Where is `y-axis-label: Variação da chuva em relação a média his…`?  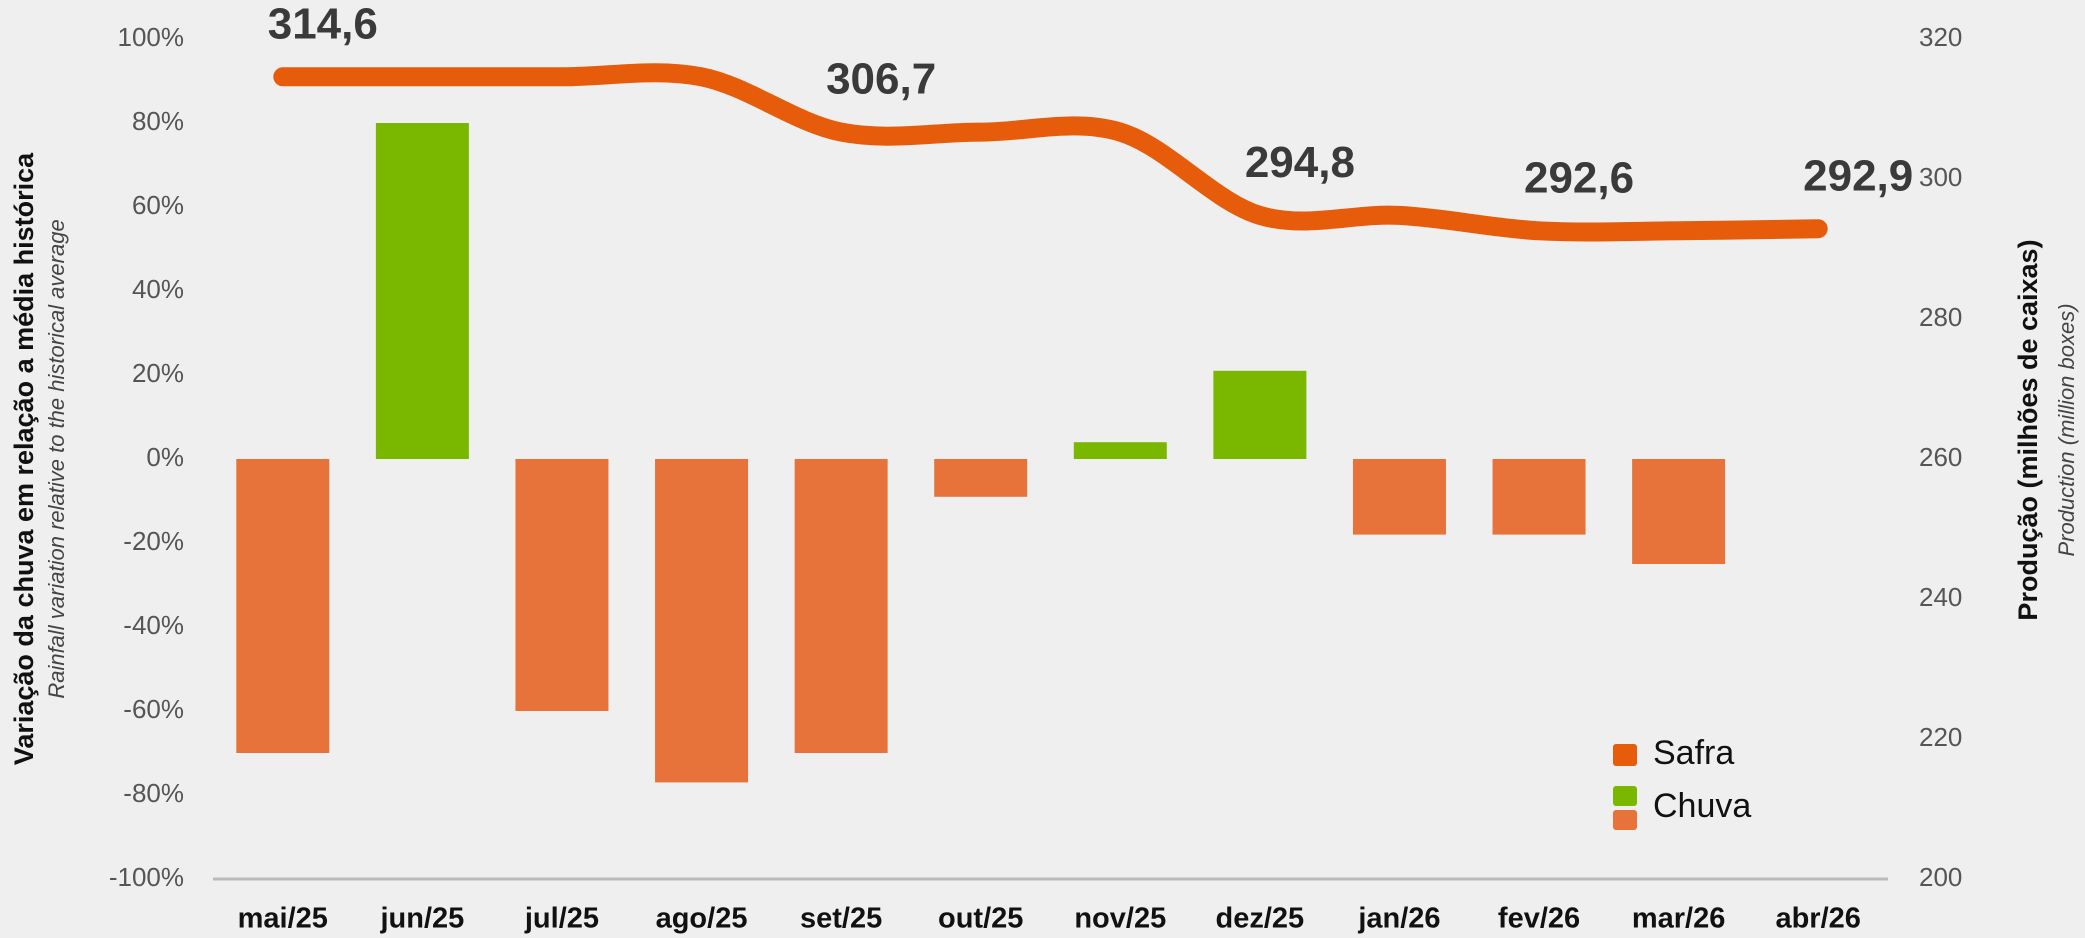
y-axis-label: Variação da chuva em relação a média his… is located at coordinates (24, 458).